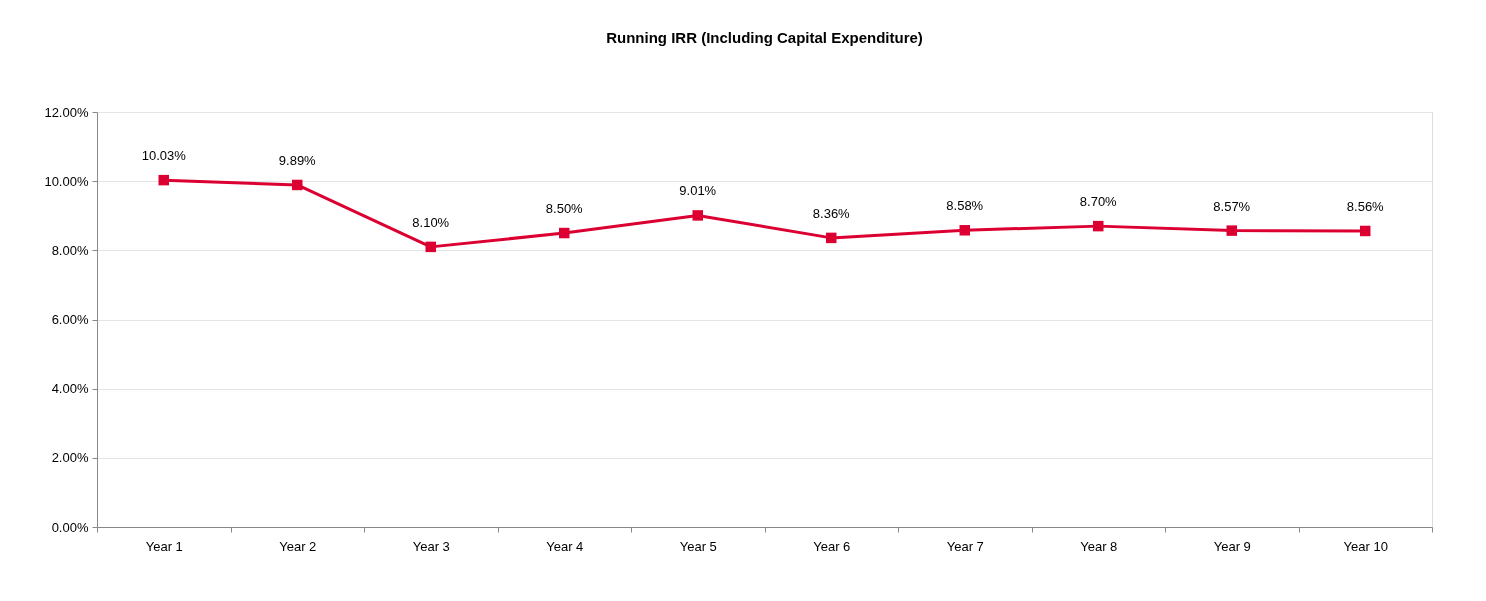 This screenshot has width=1486, height=601. Describe the element at coordinates (431, 222) in the screenshot. I see `data-label: 8.10%` at that location.